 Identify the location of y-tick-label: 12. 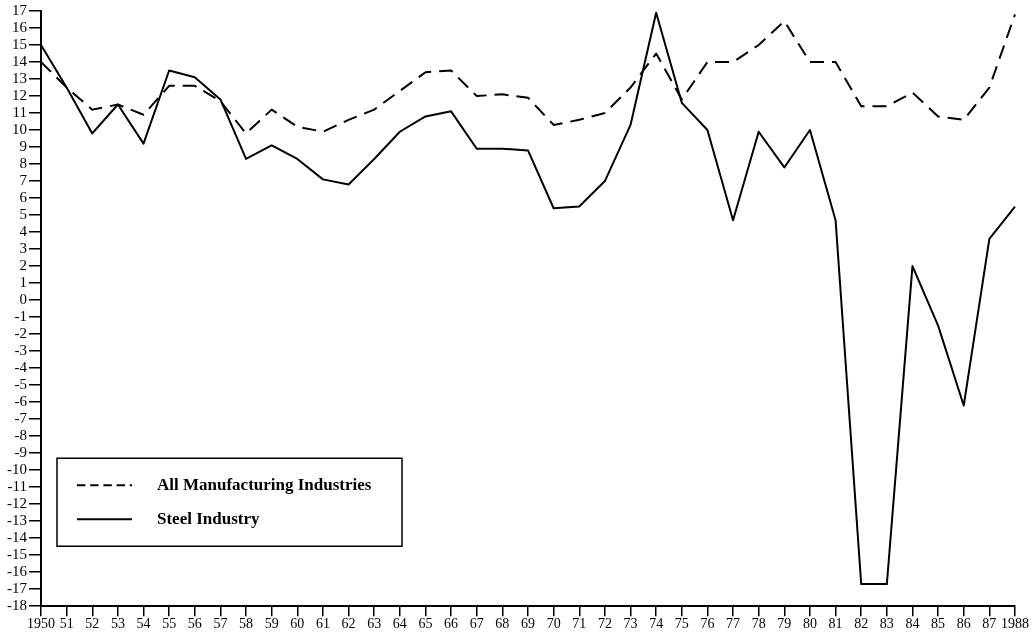
(19, 94).